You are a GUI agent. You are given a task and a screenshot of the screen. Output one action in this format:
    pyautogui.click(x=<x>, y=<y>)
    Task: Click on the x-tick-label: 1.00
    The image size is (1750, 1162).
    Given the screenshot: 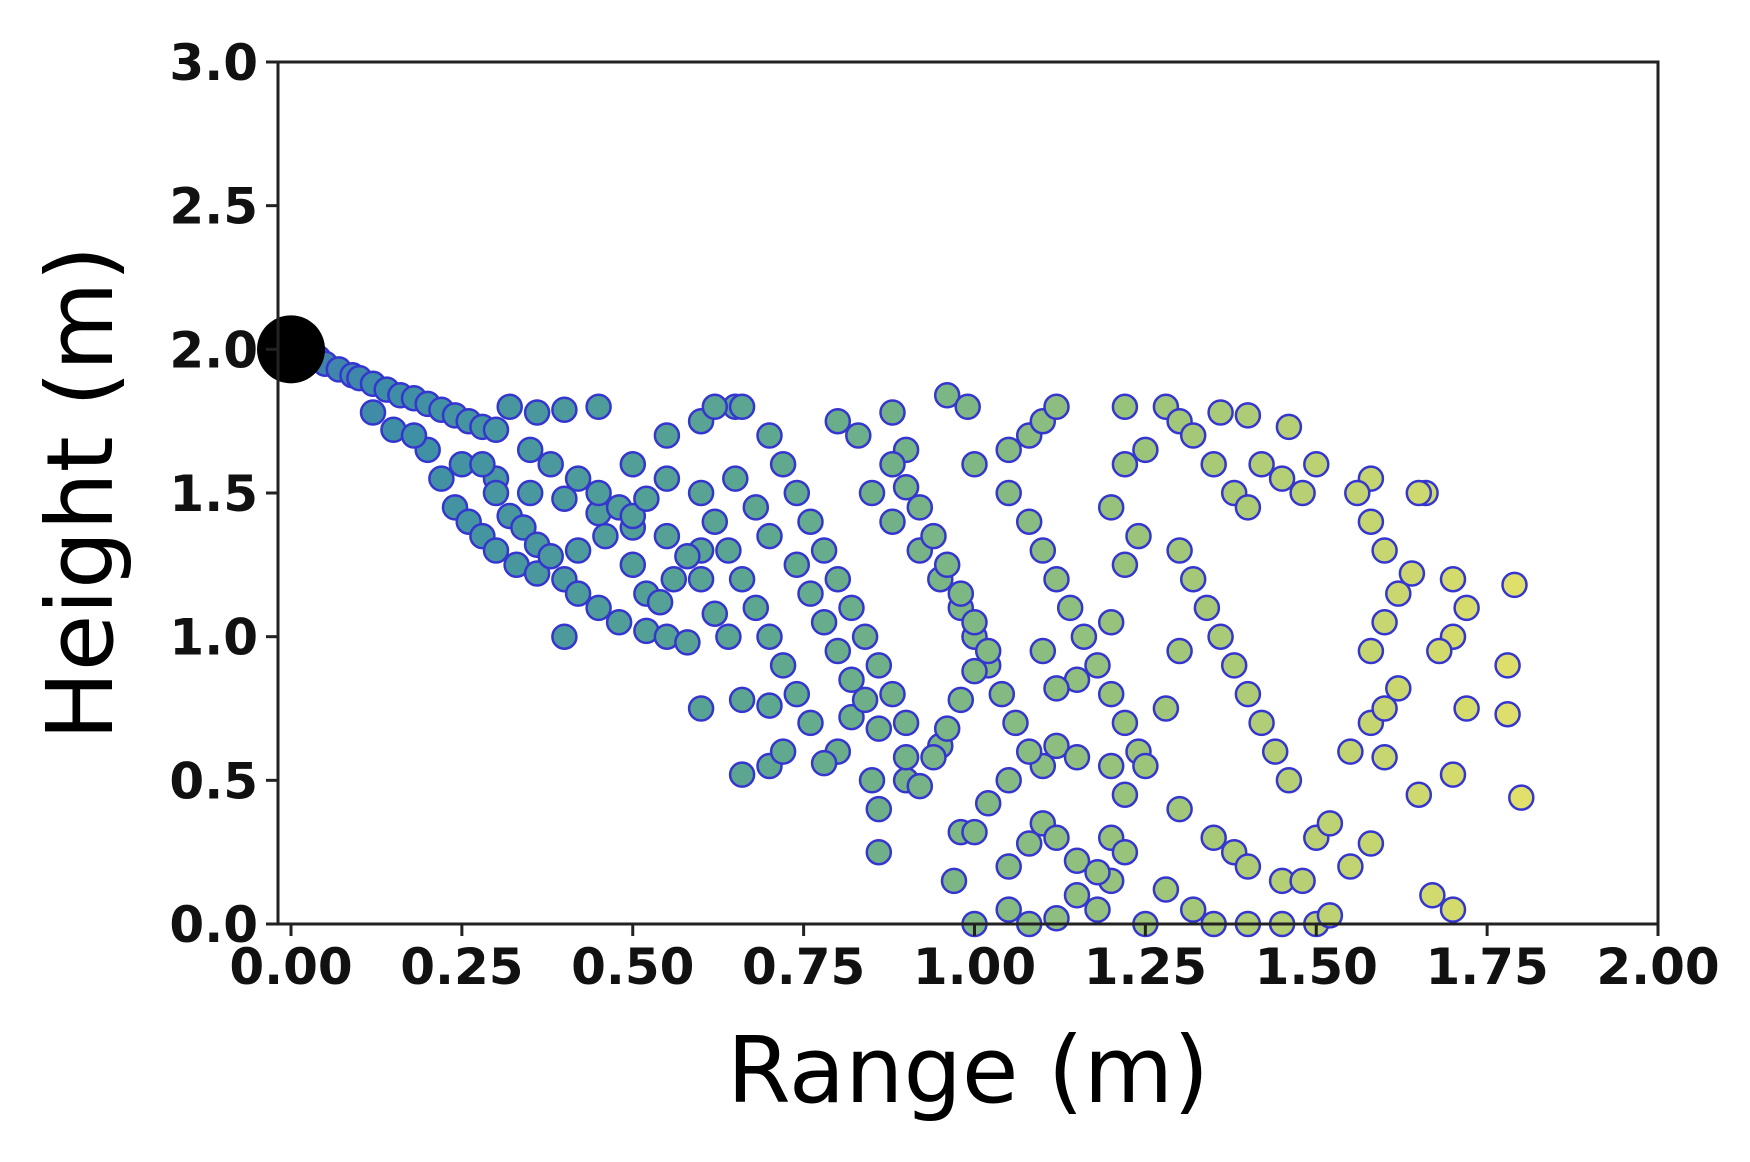 What is the action you would take?
    pyautogui.click(x=974, y=967)
    